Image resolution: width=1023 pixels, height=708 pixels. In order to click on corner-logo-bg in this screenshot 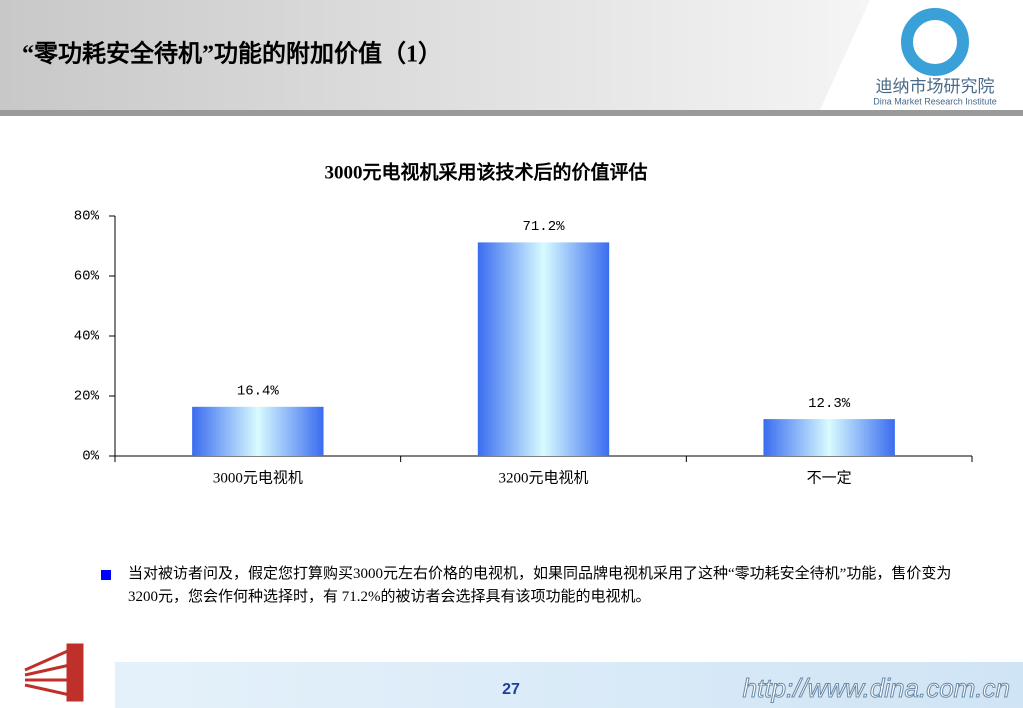, I will do `click(57, 671)`.